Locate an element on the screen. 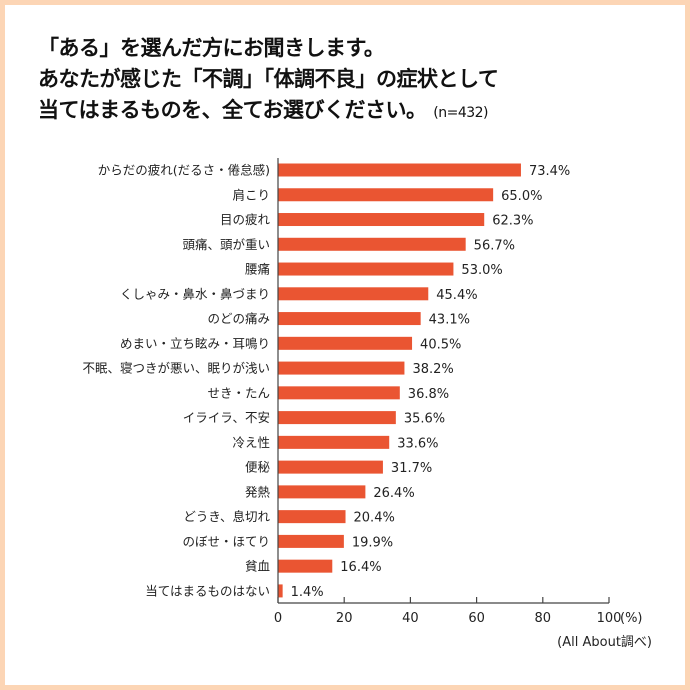 Image resolution: width=690 pixels, height=690 pixels. category-label: のどの痛み is located at coordinates (238, 318).